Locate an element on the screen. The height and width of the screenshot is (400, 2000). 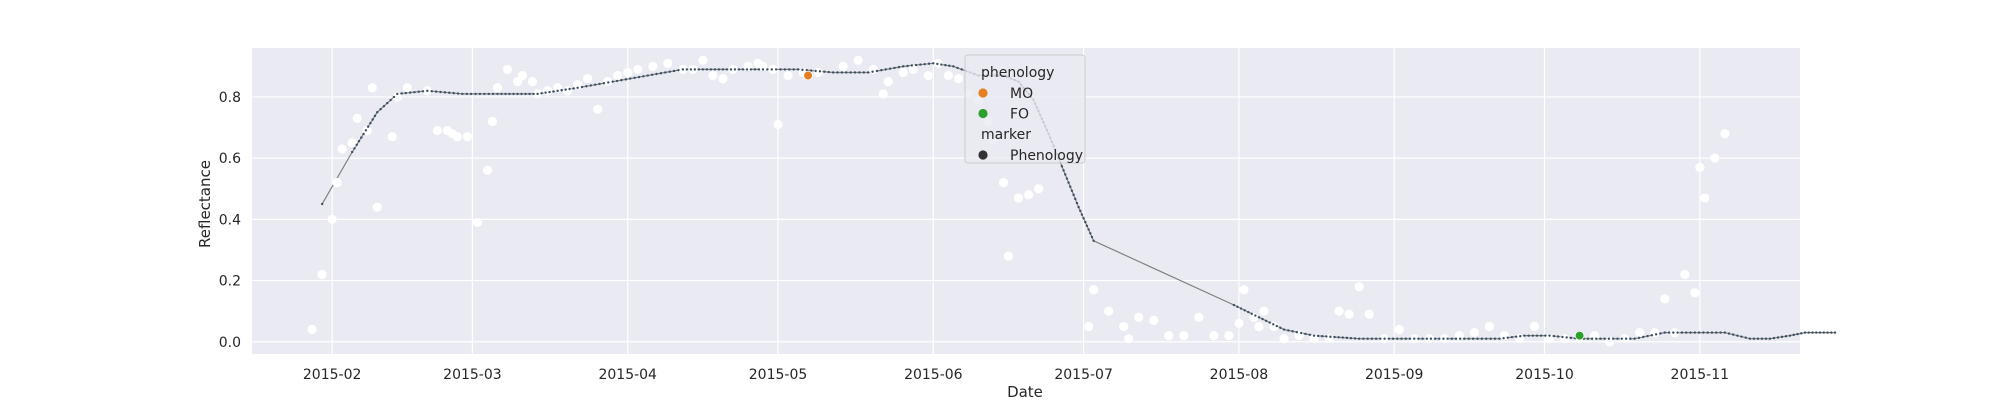
legend-swatch is located at coordinates (983, 155).